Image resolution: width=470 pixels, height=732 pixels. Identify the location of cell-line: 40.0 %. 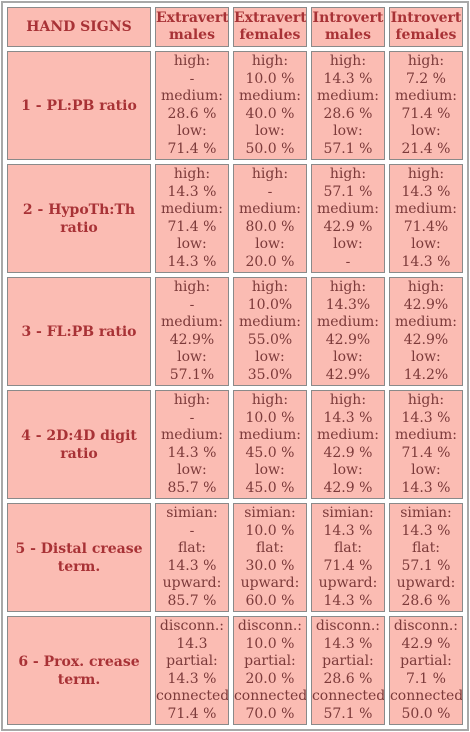
(270, 113).